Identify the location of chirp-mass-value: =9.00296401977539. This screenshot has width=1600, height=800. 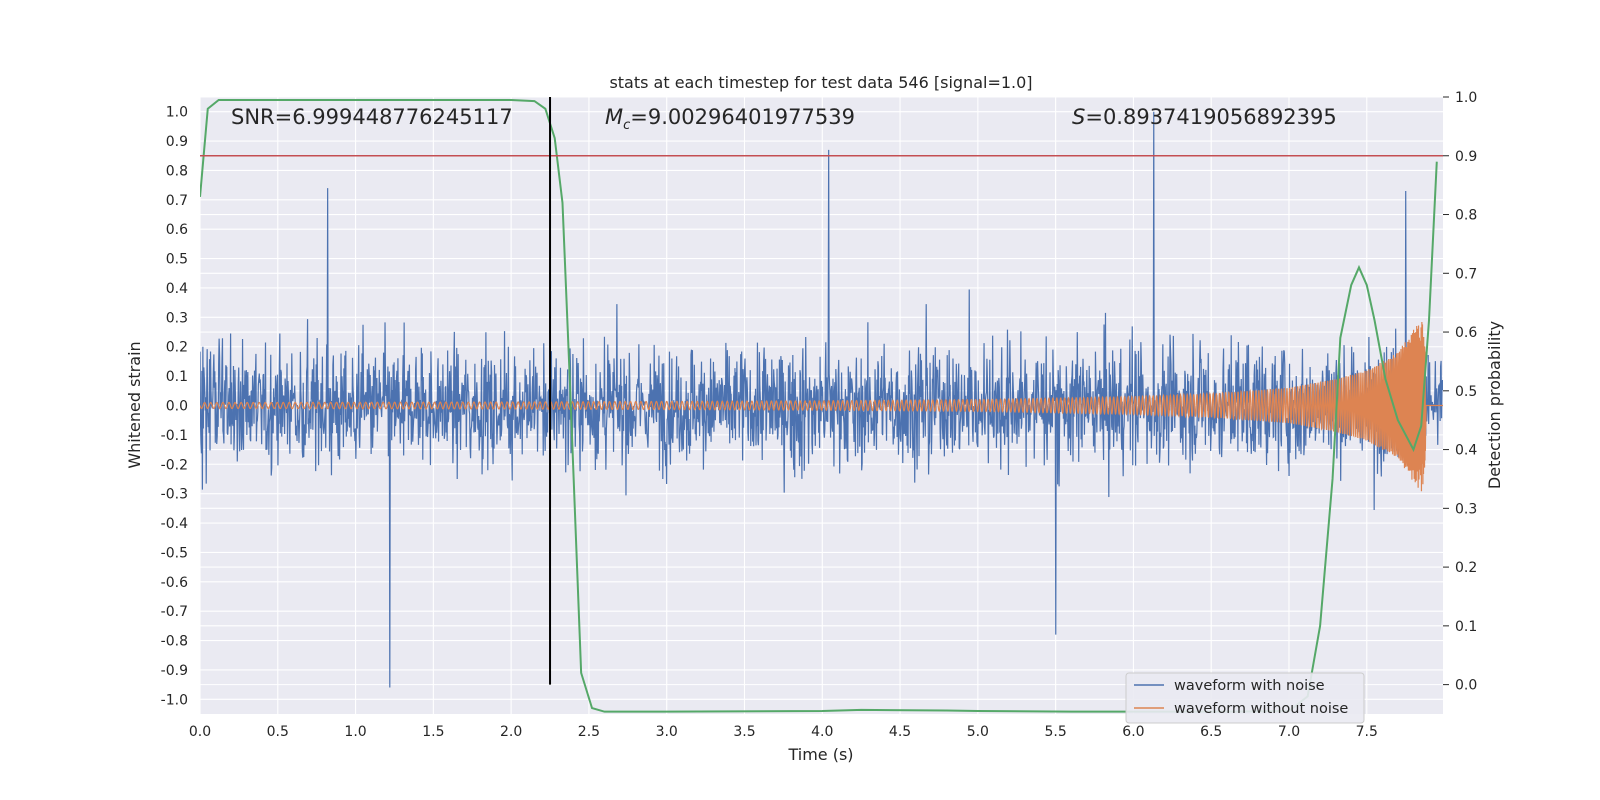
(742, 117).